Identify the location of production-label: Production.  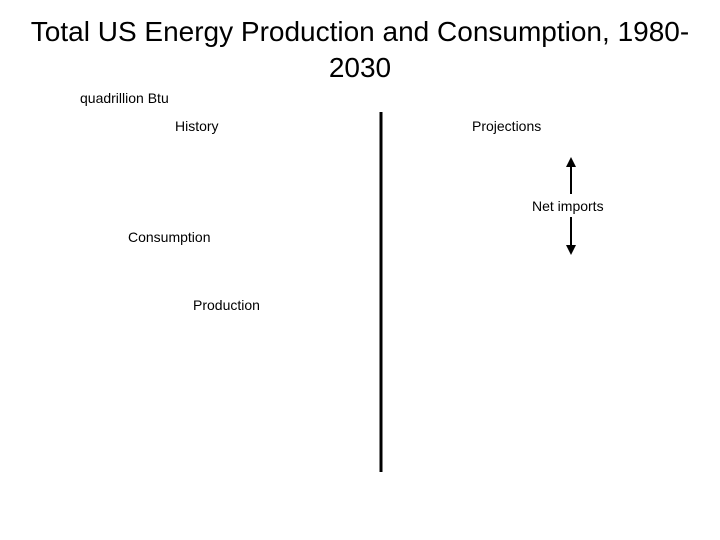
(226, 305).